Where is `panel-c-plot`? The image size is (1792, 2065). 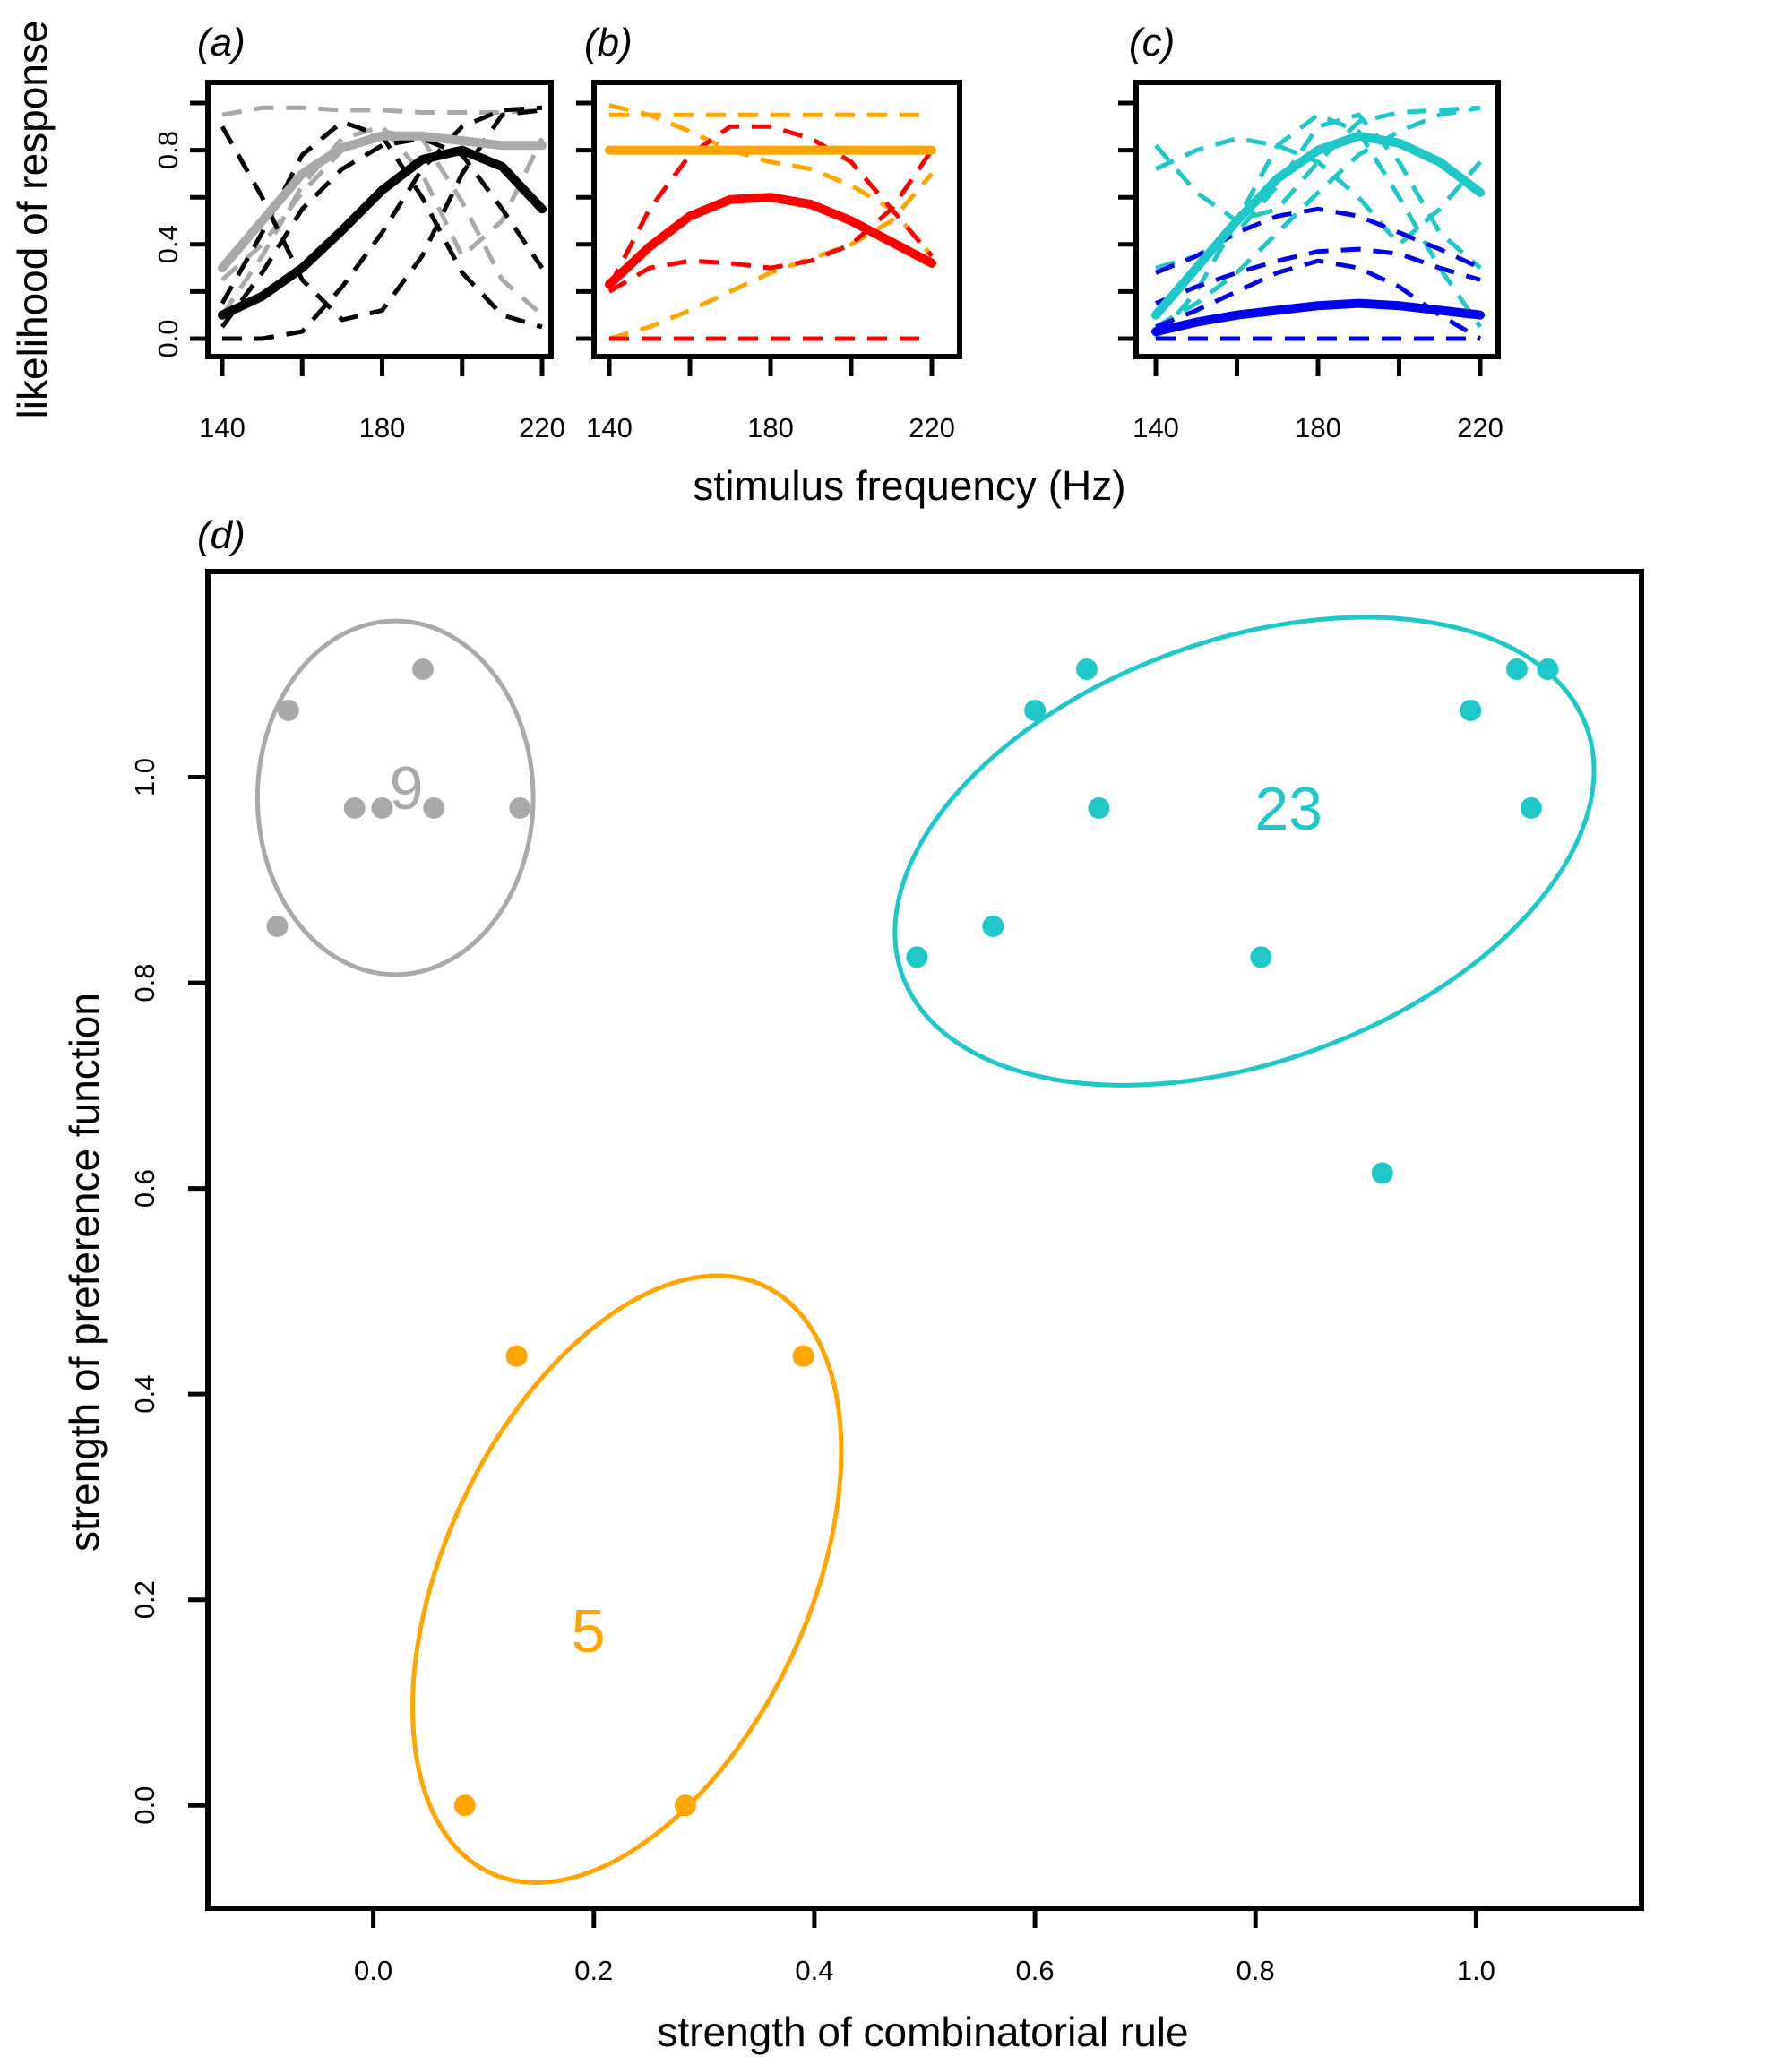
panel-c-plot is located at coordinates (1318, 223).